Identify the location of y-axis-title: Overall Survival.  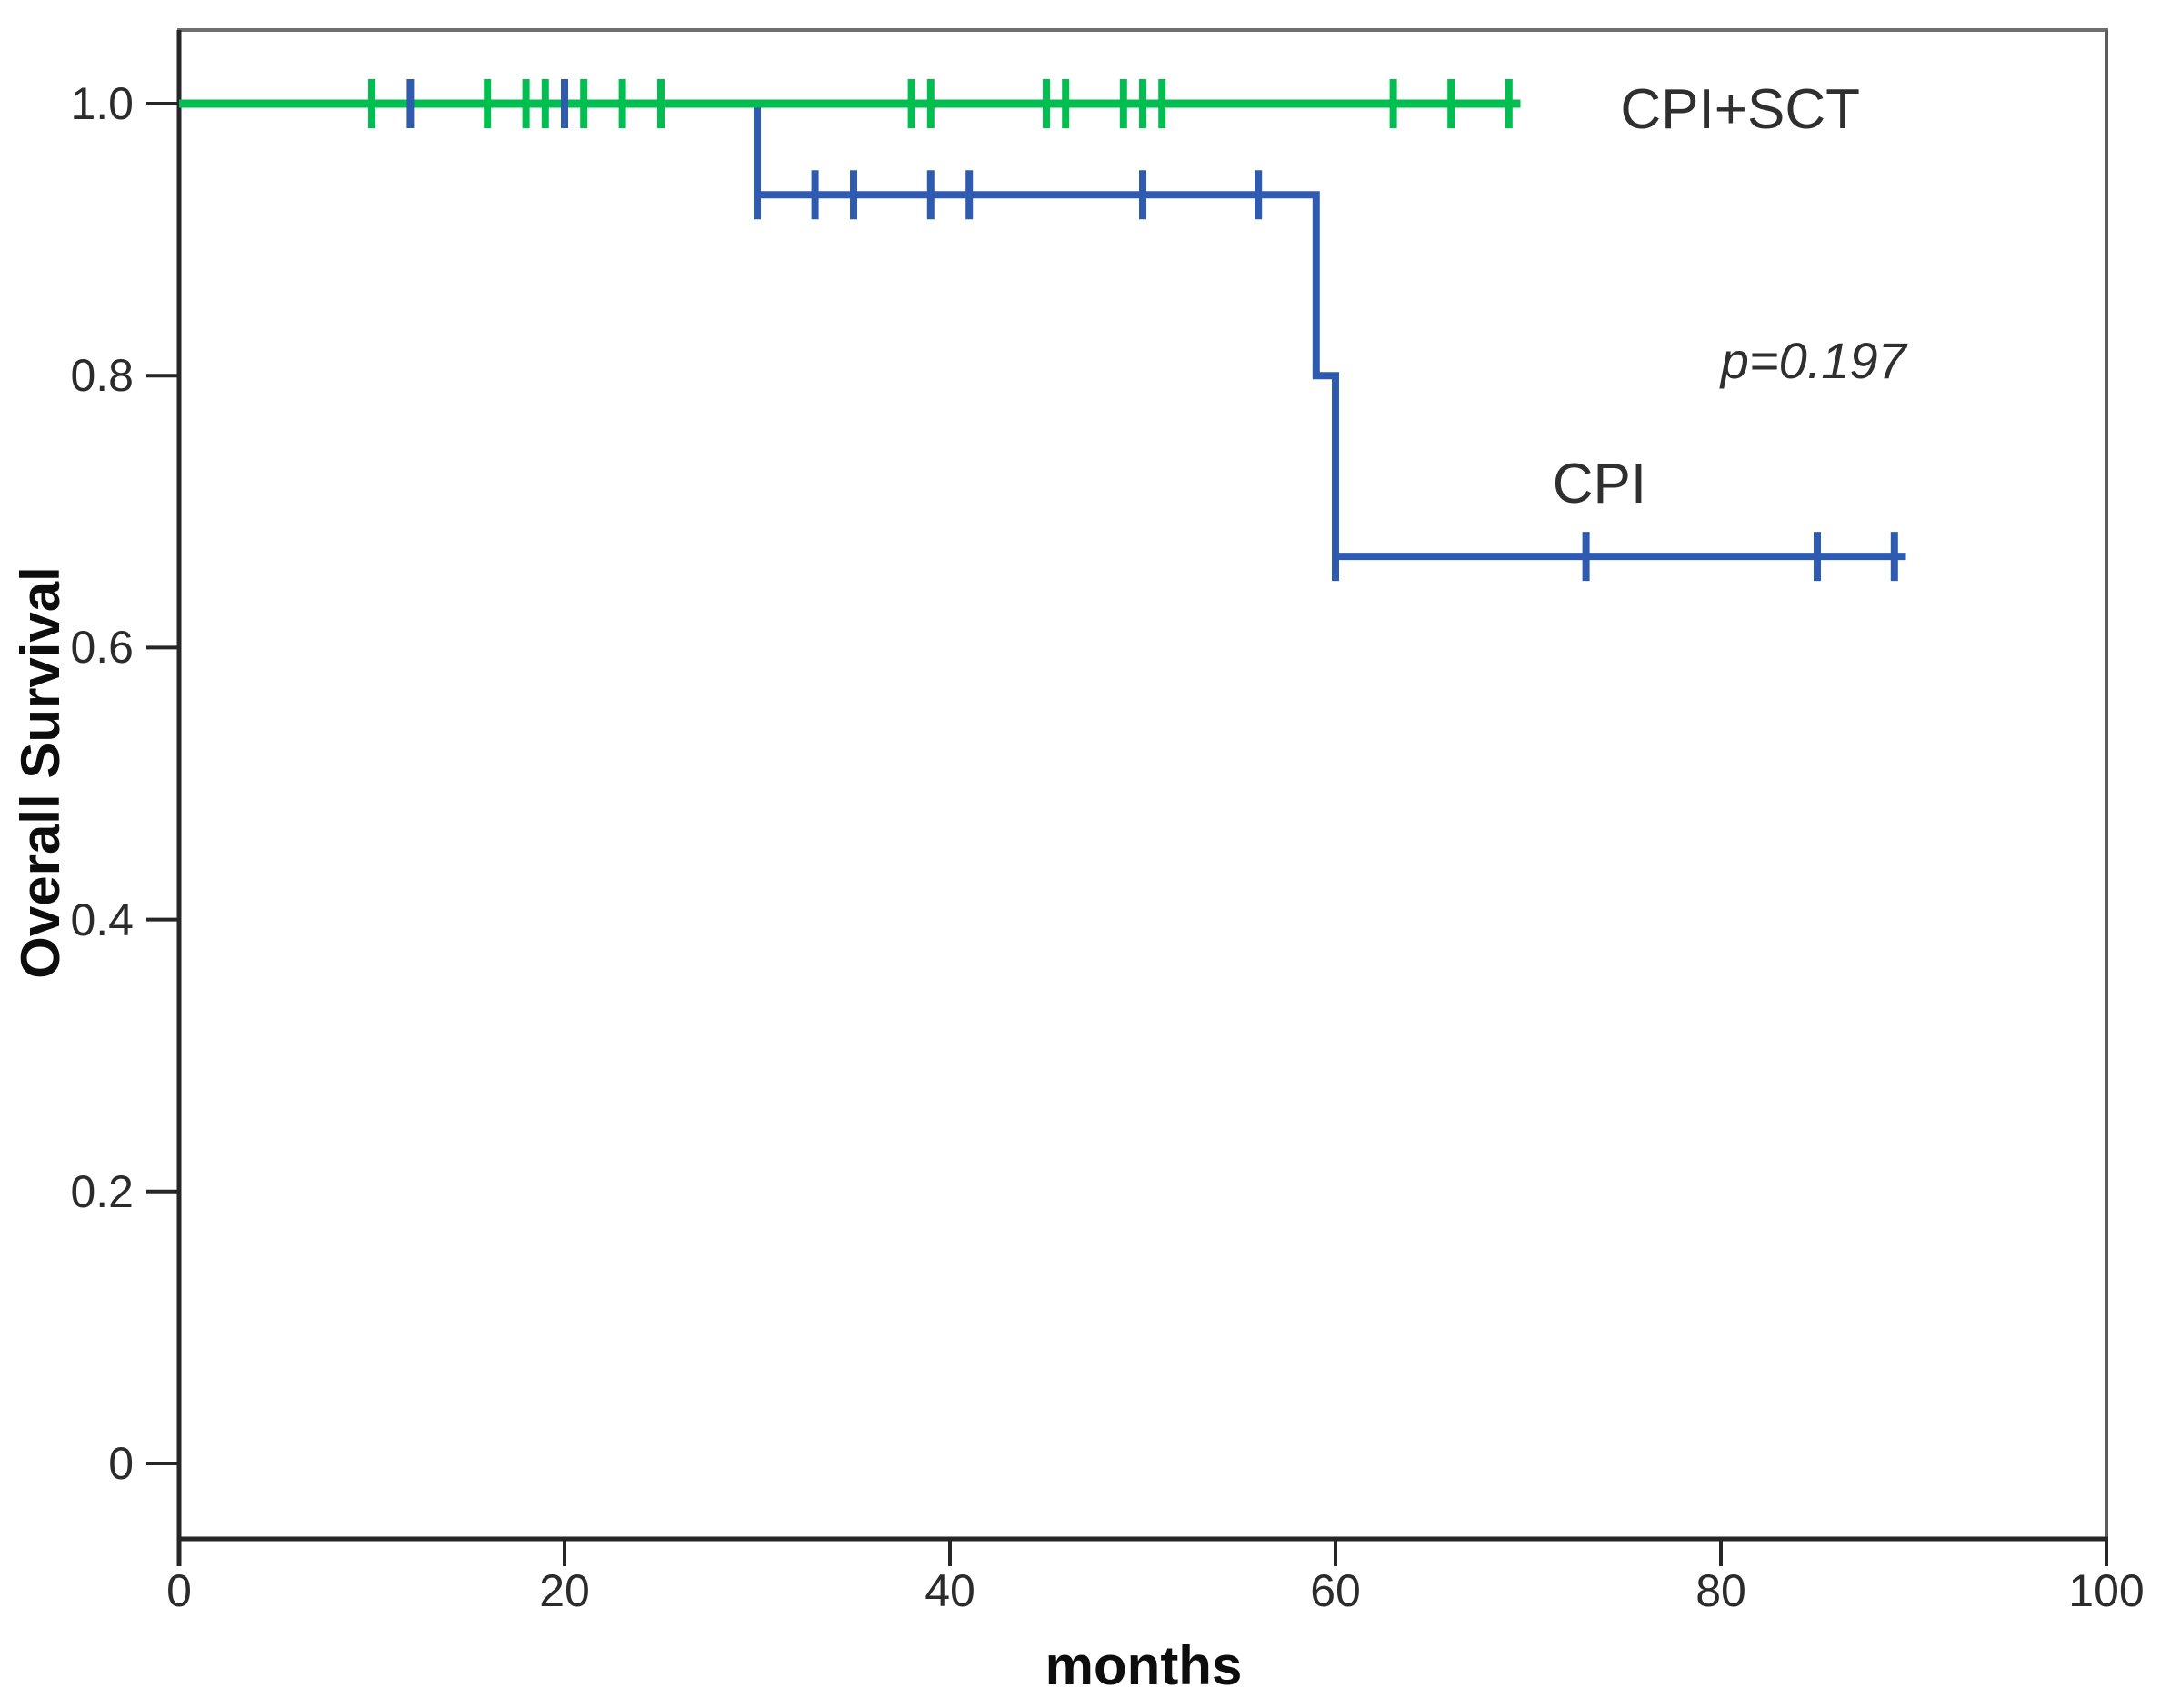
(40, 773).